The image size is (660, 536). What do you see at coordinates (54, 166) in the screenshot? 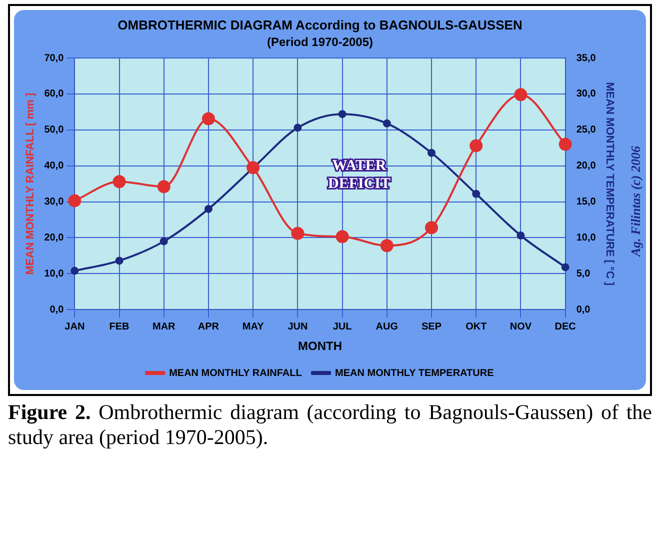
I see `y-tick-label: 40,0` at bounding box center [54, 166].